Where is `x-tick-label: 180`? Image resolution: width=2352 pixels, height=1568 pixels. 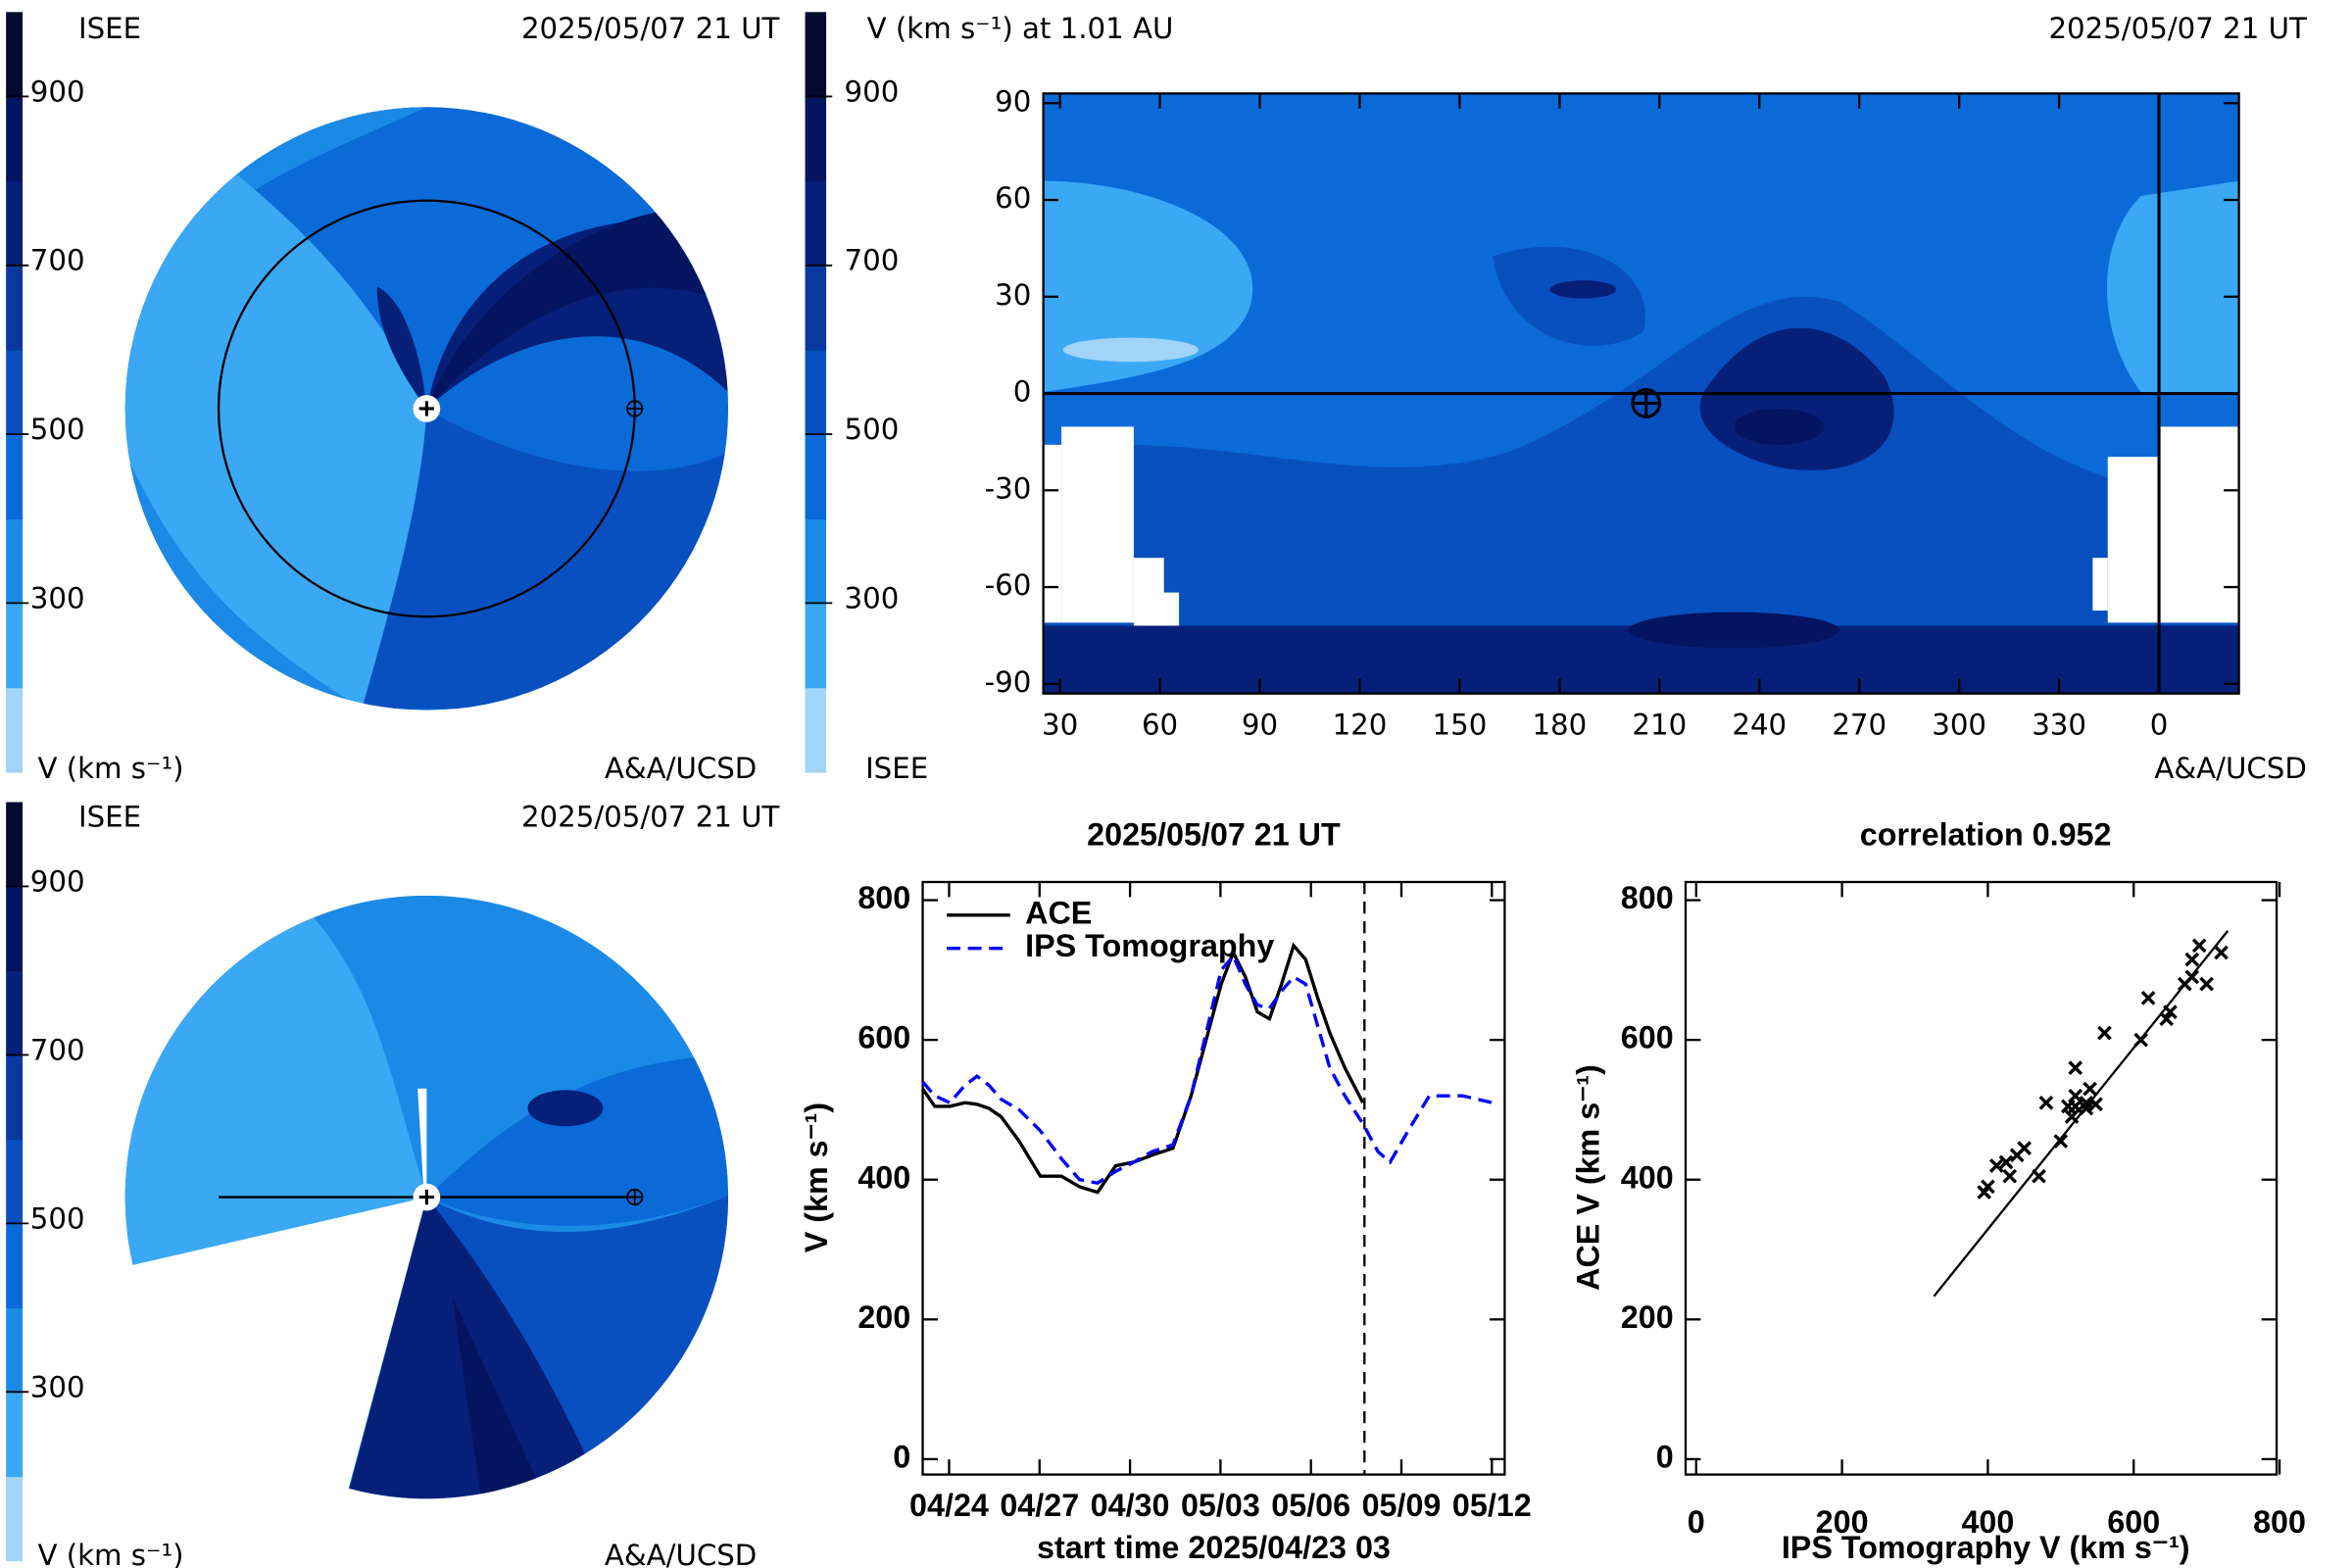
x-tick-label: 180 is located at coordinates (1559, 725).